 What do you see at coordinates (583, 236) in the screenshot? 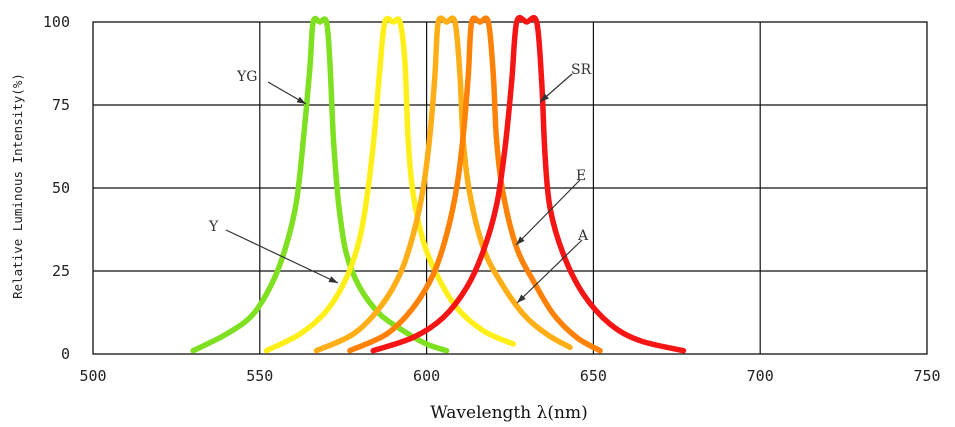
I see `series-label-a: A` at bounding box center [583, 236].